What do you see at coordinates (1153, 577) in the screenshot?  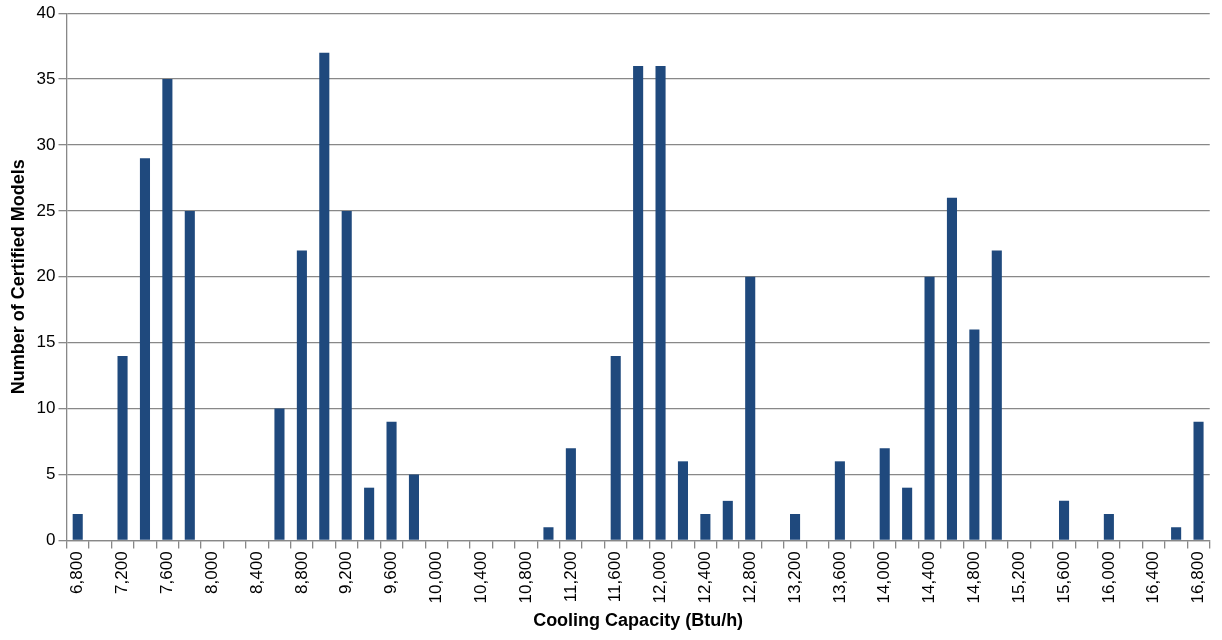 I see `x-tick-label: 16,400` at bounding box center [1153, 577].